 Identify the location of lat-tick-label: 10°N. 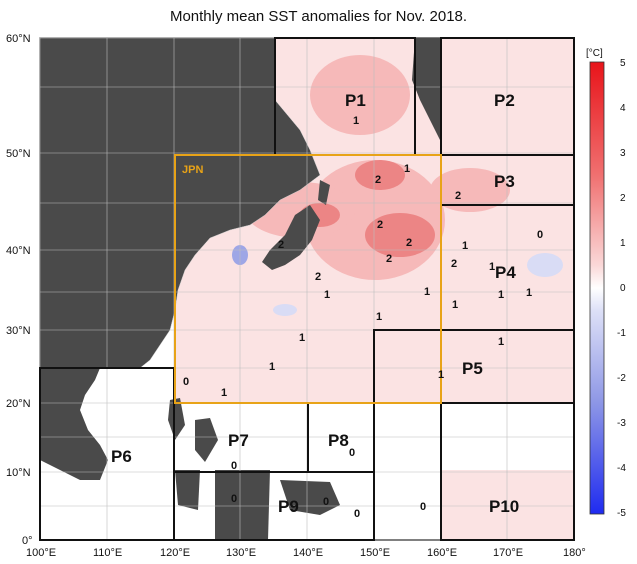
(18, 473).